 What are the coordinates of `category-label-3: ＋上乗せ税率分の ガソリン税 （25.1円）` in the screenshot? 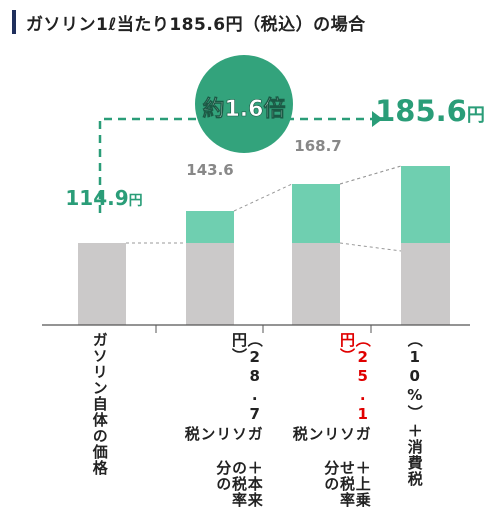 It's located at (331, 421).